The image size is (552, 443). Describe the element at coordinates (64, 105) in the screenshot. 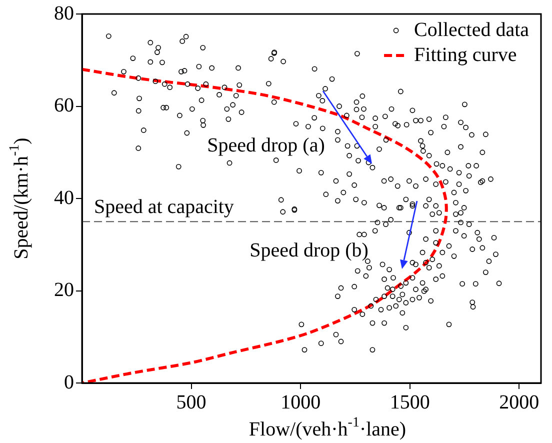

I see `y-tick-label: 60` at that location.